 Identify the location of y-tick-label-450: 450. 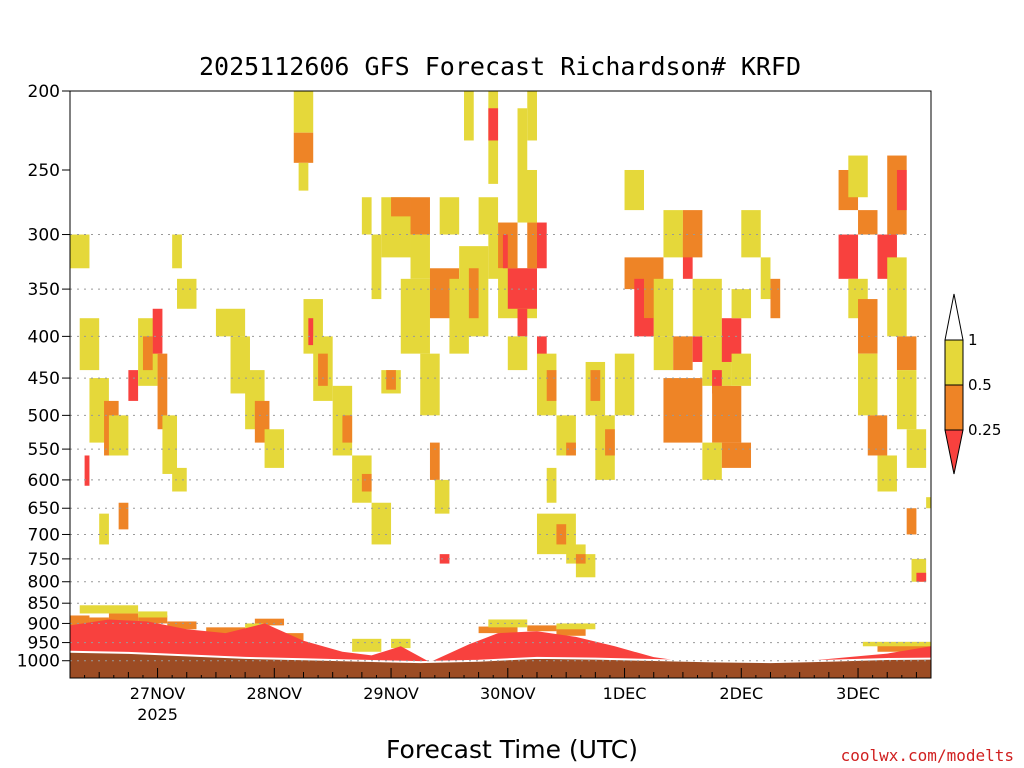
(44, 379).